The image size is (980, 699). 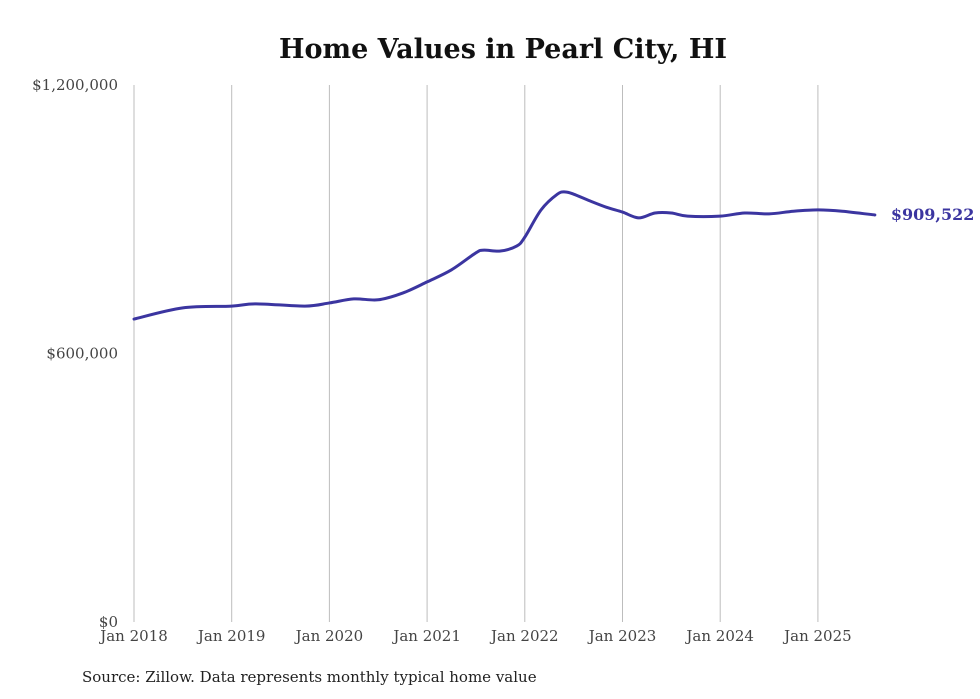 I want to click on series-line, so click(x=504, y=255).